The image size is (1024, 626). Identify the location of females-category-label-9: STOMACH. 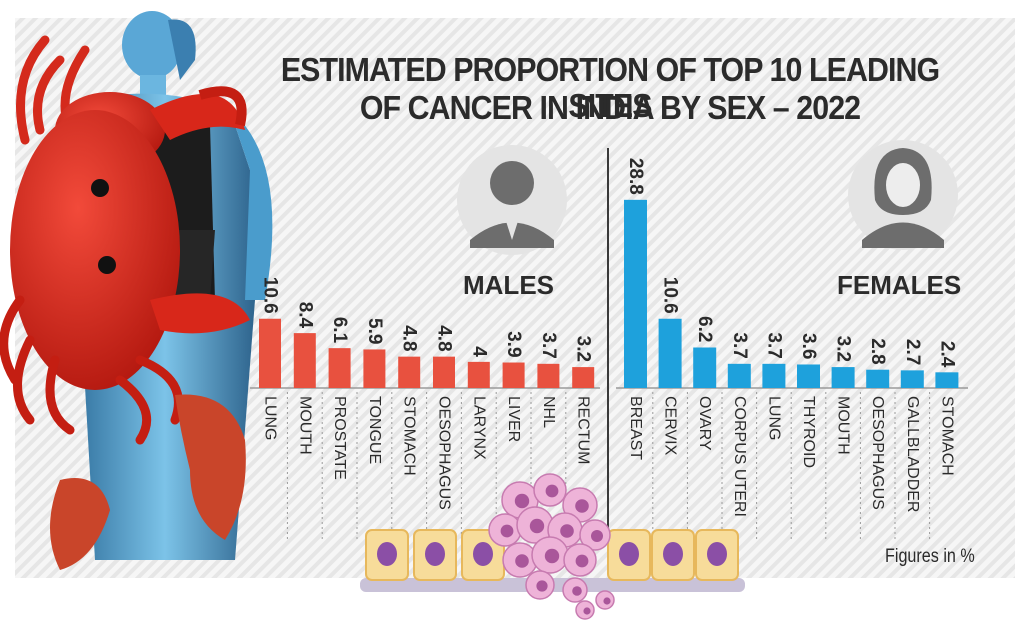
(946, 436).